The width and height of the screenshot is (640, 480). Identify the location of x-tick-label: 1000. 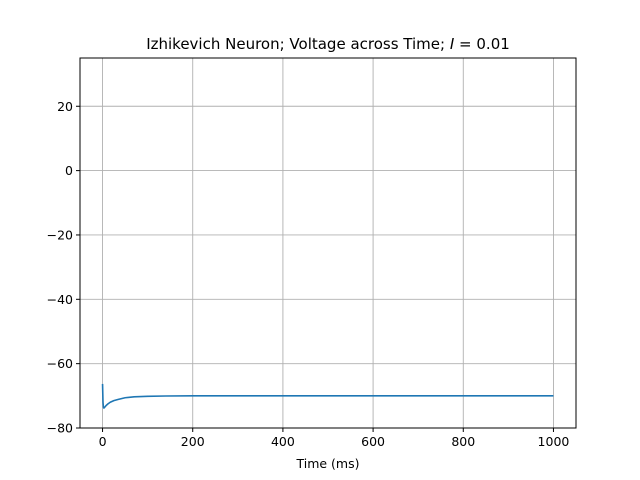
(554, 441).